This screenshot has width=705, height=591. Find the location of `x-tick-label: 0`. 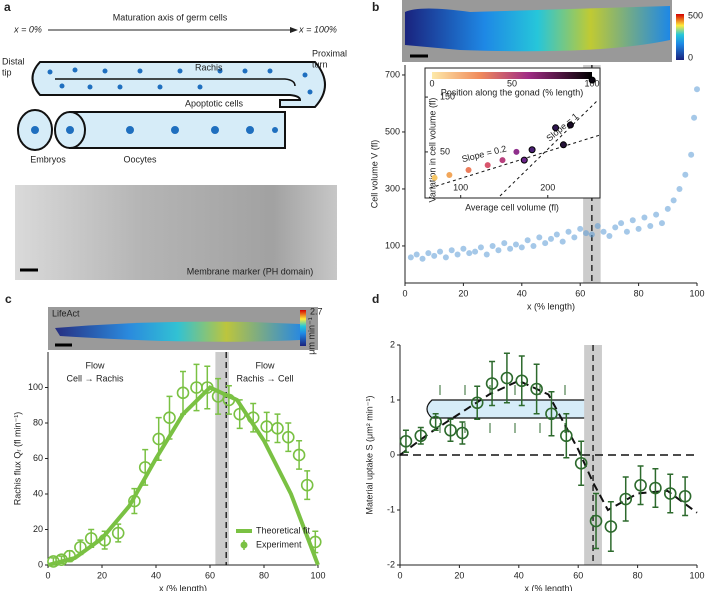

x-tick-label: 0 is located at coordinates (399, 575).